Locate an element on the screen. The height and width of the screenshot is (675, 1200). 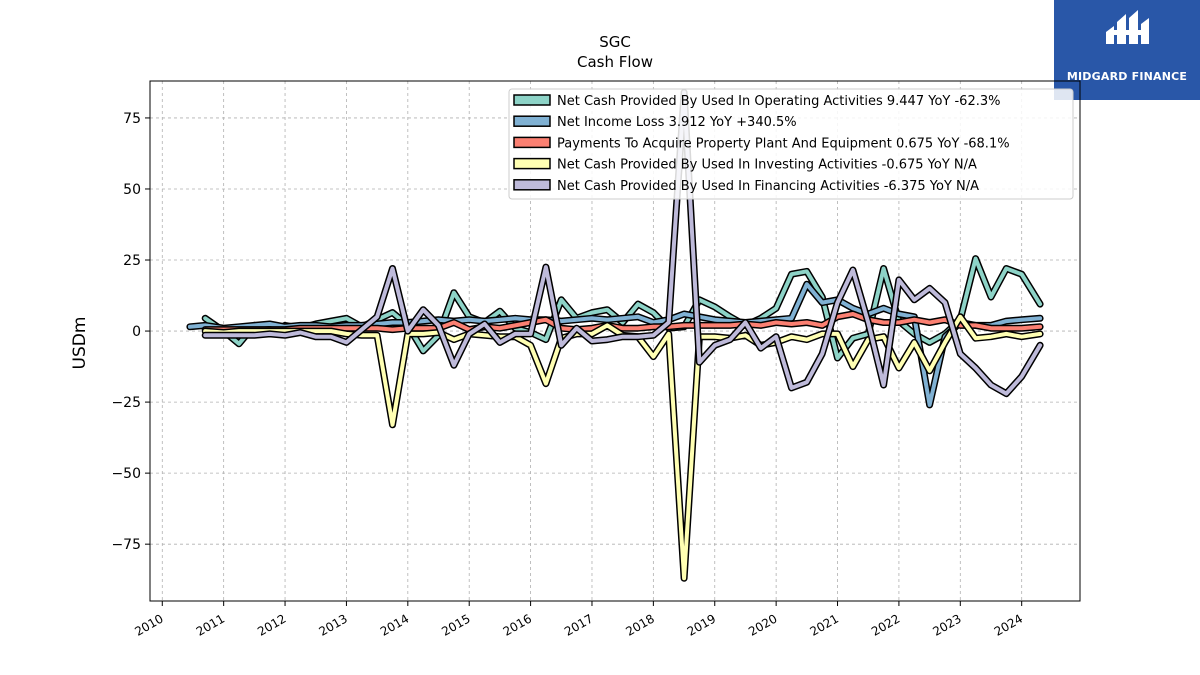
legend-box is located at coordinates (791, 144).